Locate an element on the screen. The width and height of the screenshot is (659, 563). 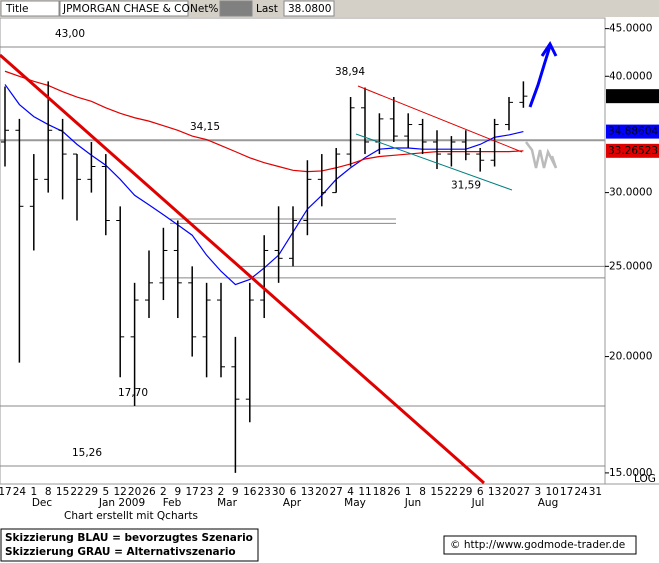
credit: Chart erstellt mit Qcharts is located at coordinates (131, 516).